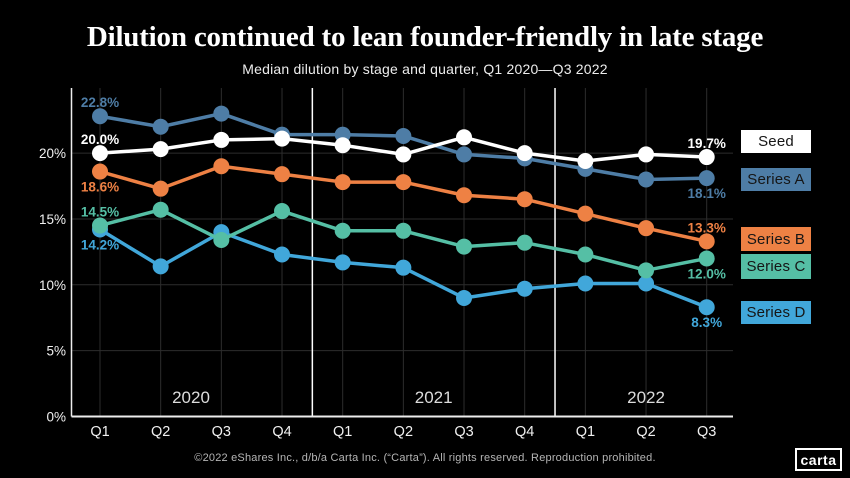  I want to click on y-tick-label: 0%, so click(56, 417).